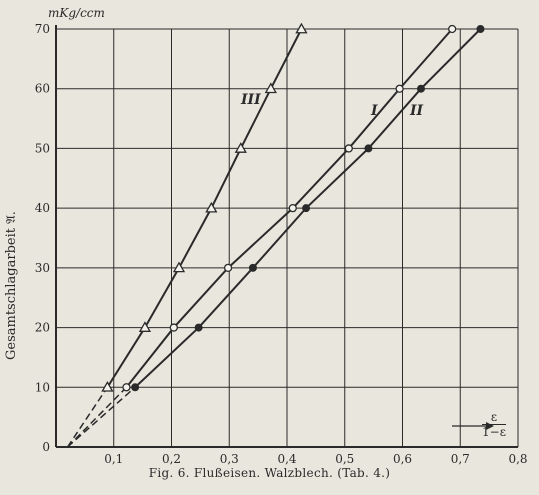  I want to click on y-tick-label: 30, so click(42, 268).